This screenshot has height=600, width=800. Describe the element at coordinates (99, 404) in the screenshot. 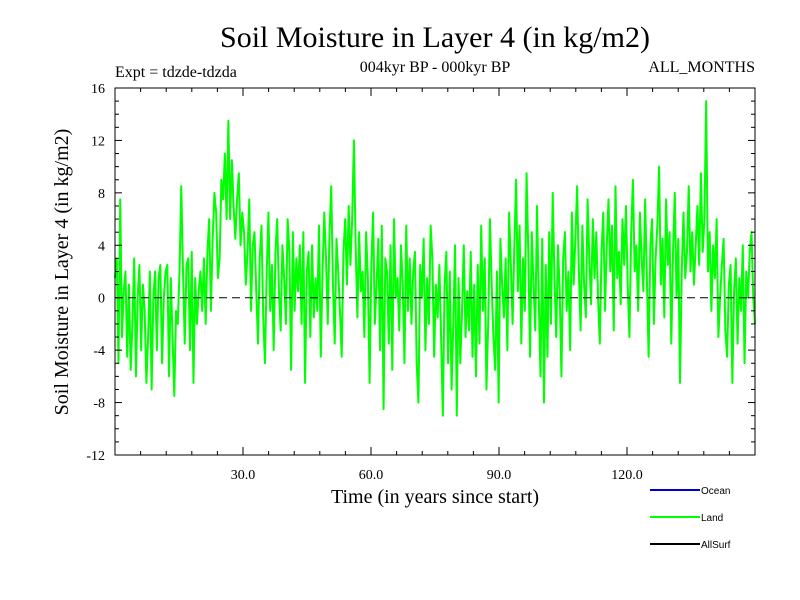

I see `y-tick-label: -8` at that location.